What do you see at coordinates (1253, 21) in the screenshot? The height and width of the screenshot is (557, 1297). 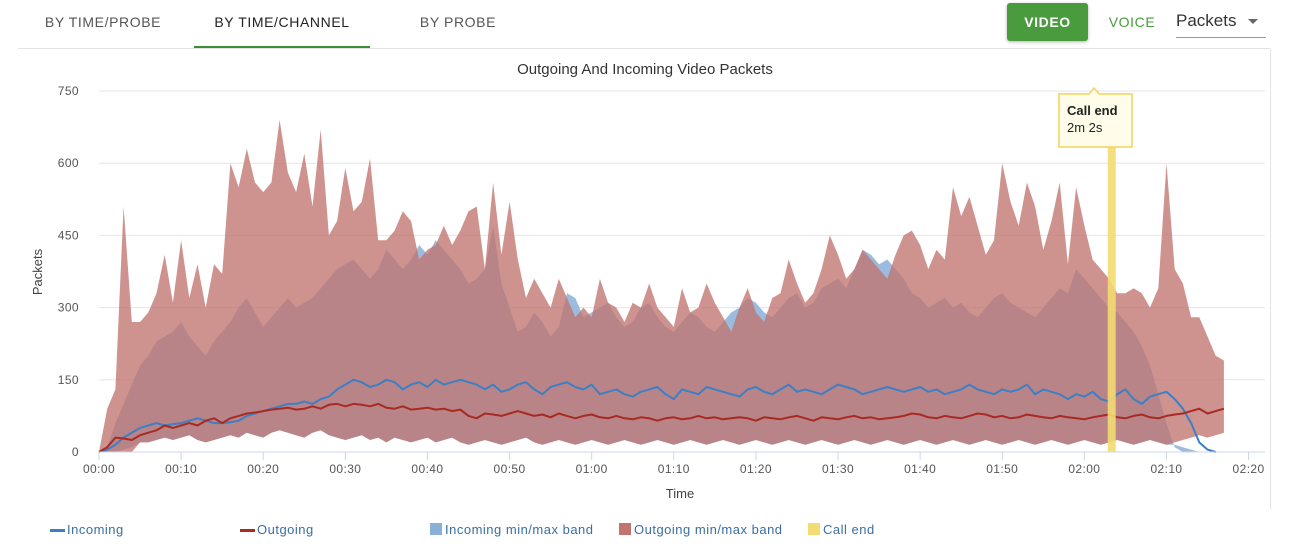 I see `caret-down-icon` at bounding box center [1253, 21].